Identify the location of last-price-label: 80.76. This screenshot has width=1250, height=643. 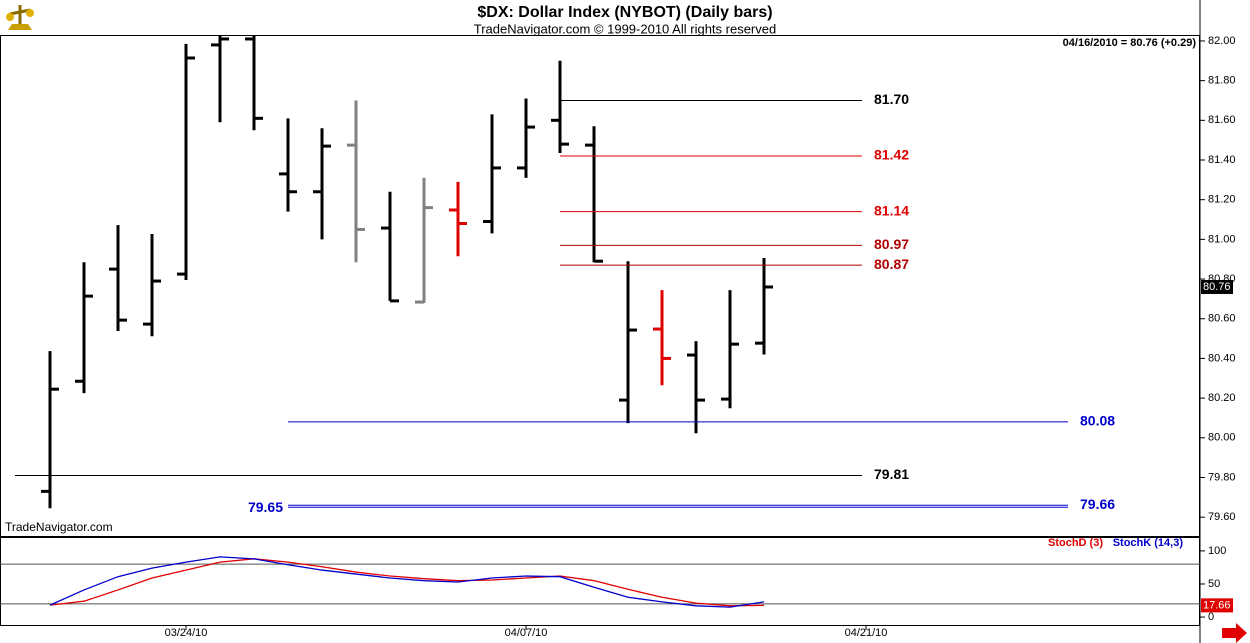
(1217, 287).